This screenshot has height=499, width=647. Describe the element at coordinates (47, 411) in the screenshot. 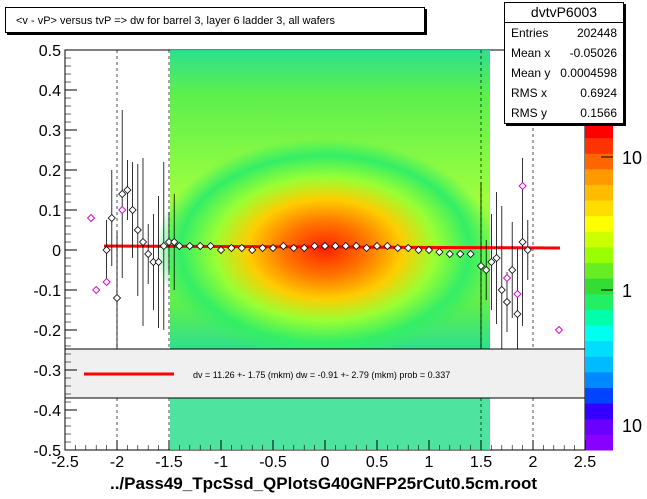

I see `y-tick-label: -0.4` at that location.